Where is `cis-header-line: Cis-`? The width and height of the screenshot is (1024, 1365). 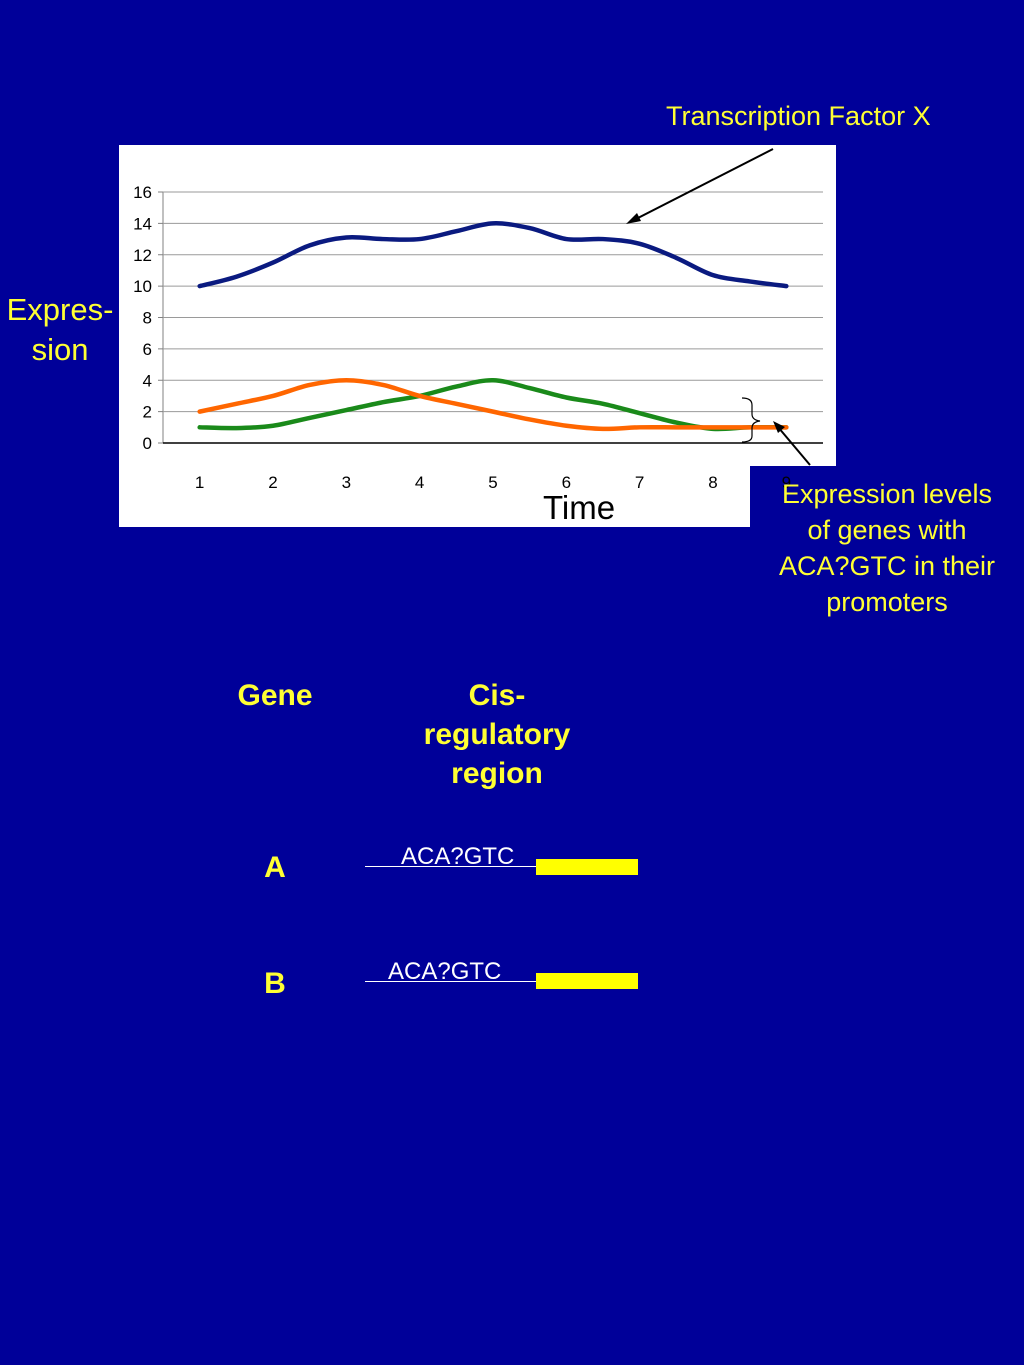
cis-header-line: Cis- is located at coordinates (497, 695).